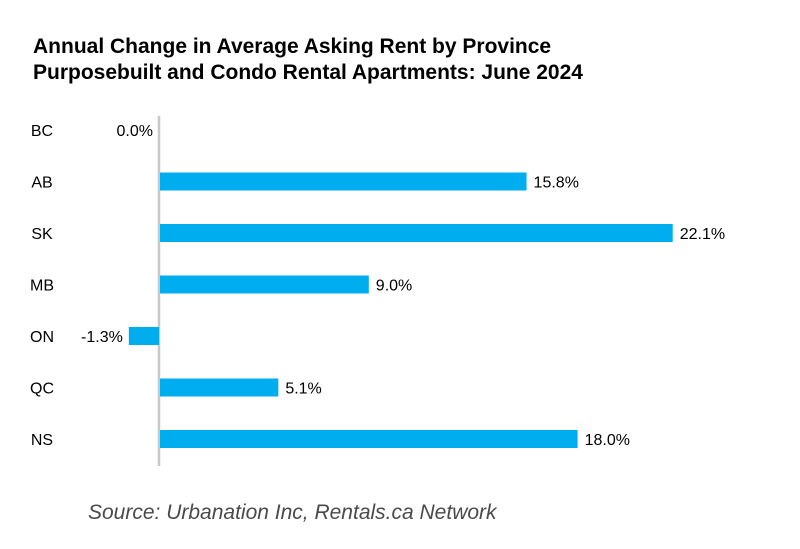 Image resolution: width=800 pixels, height=549 pixels. I want to click on value-label-qc: 5.1%, so click(303, 389).